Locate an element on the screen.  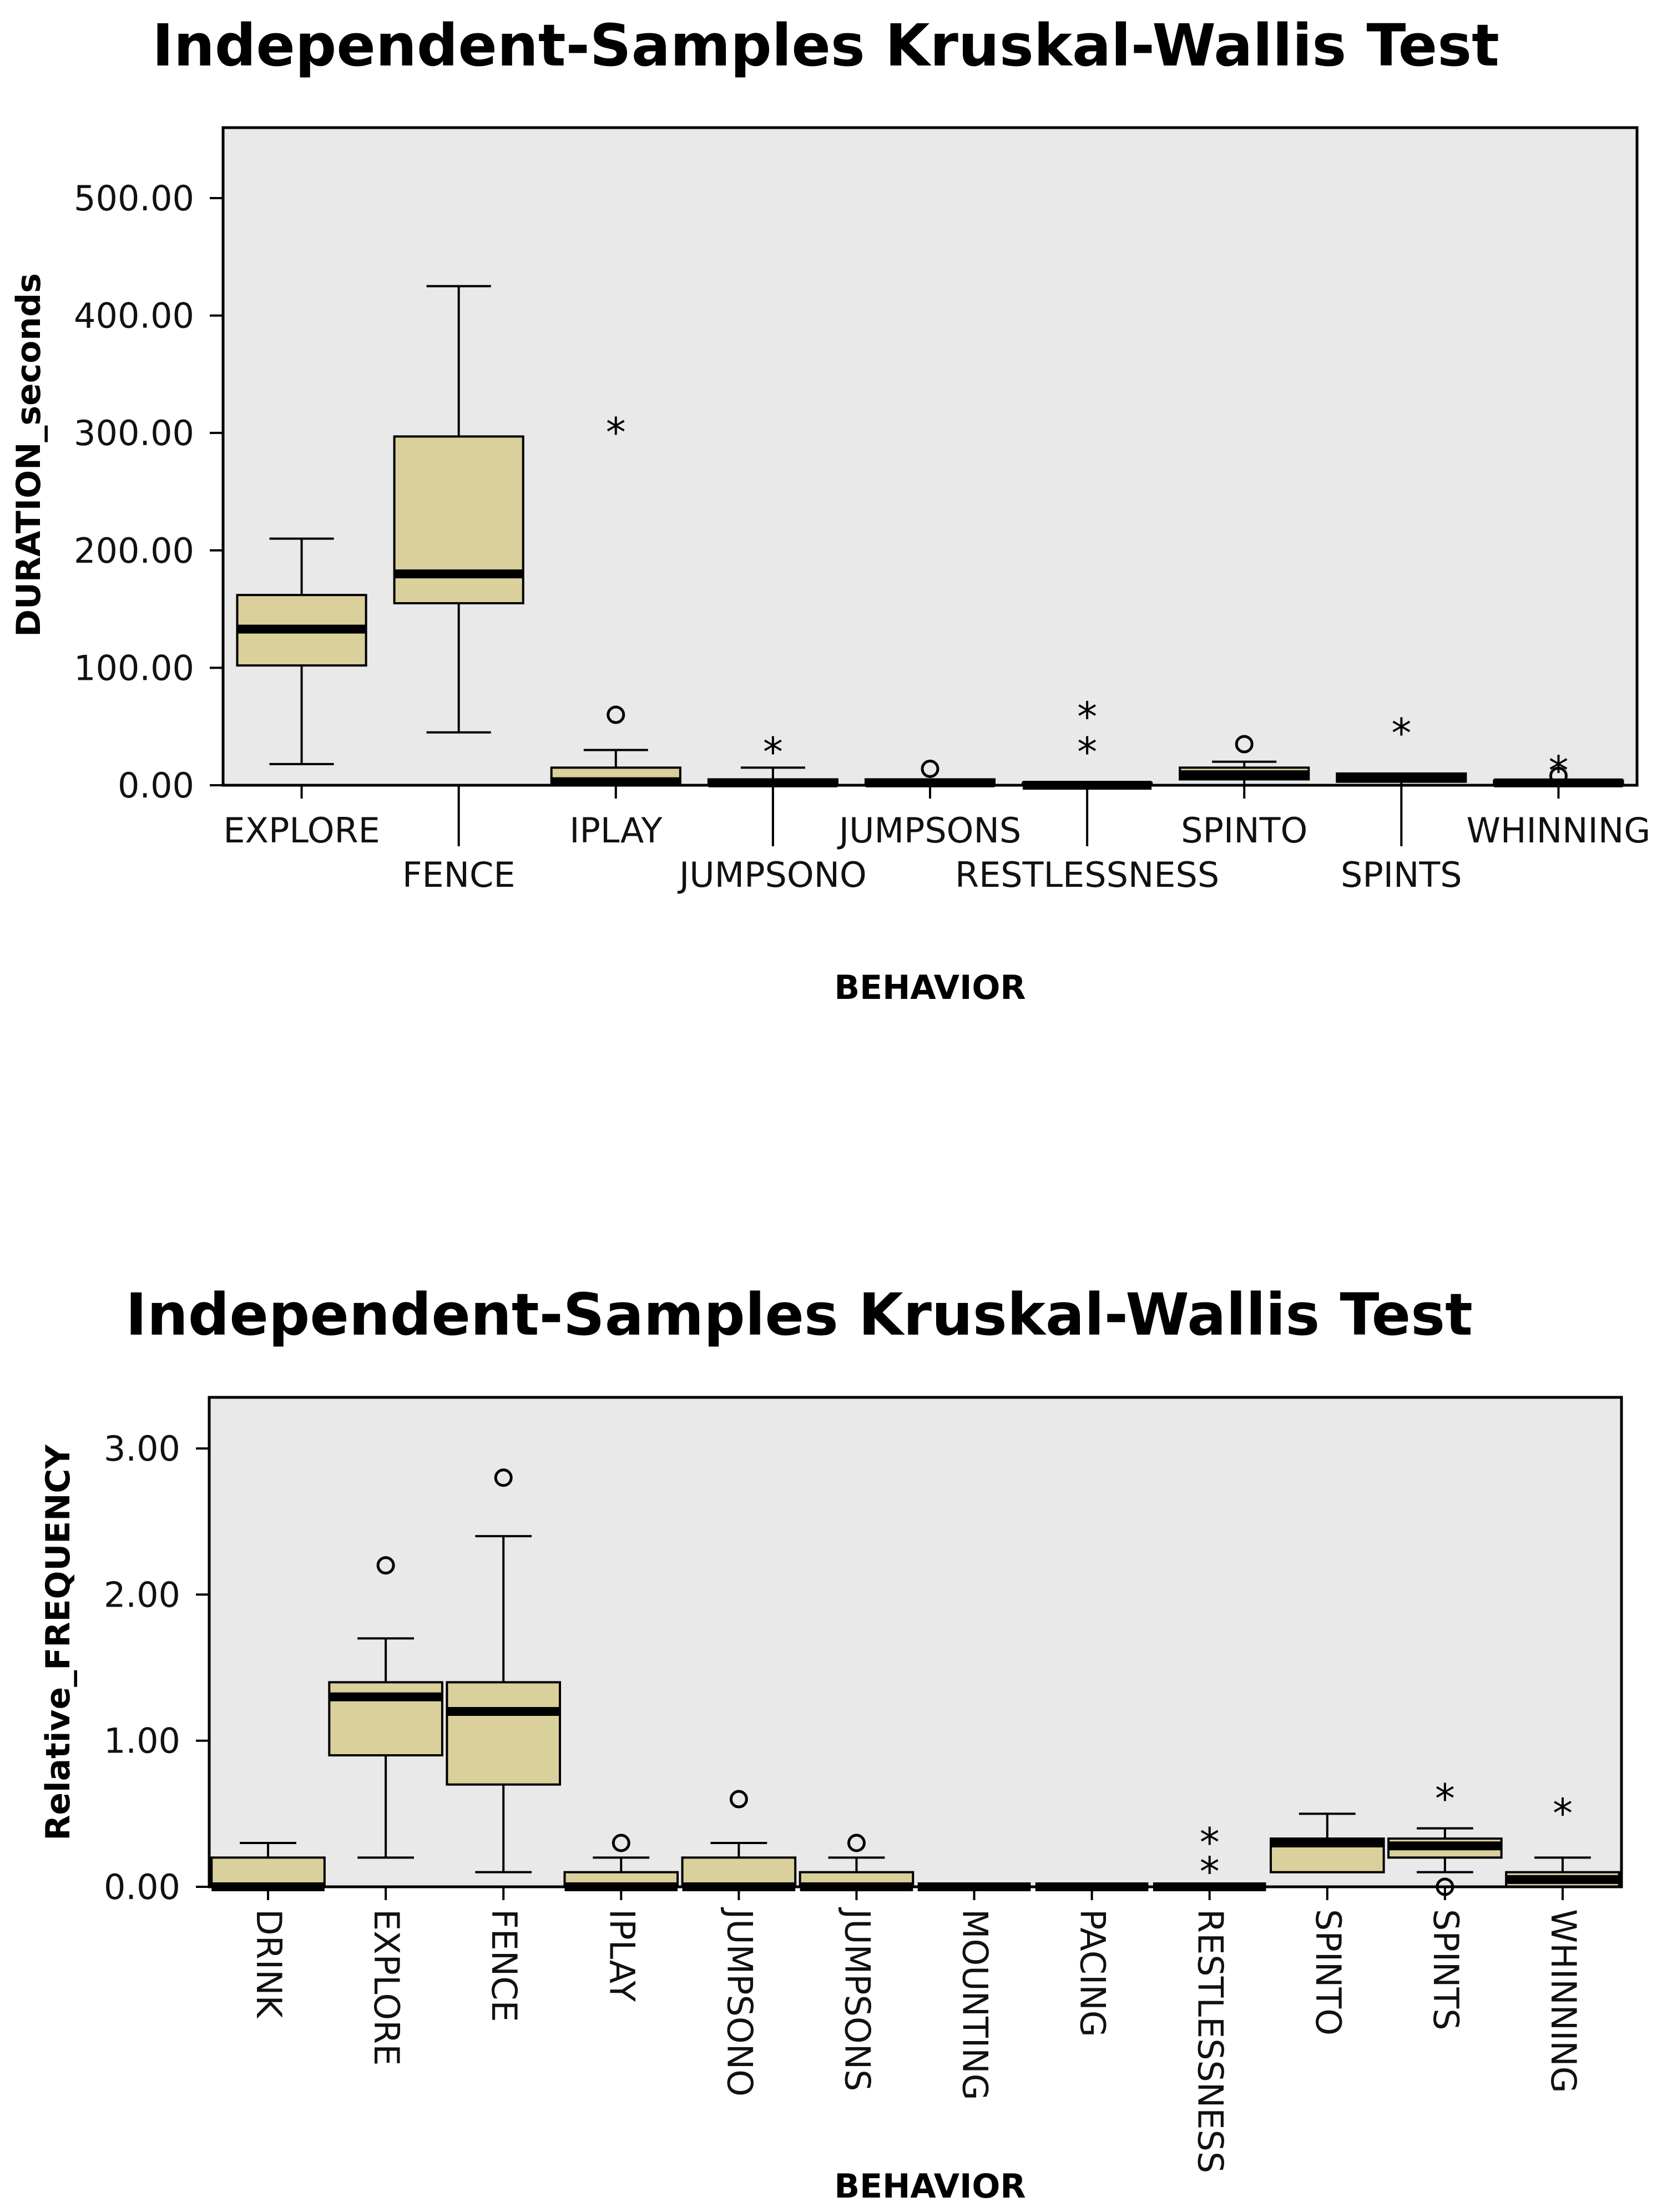
y-tick-label: 1.00 is located at coordinates (142, 1741).